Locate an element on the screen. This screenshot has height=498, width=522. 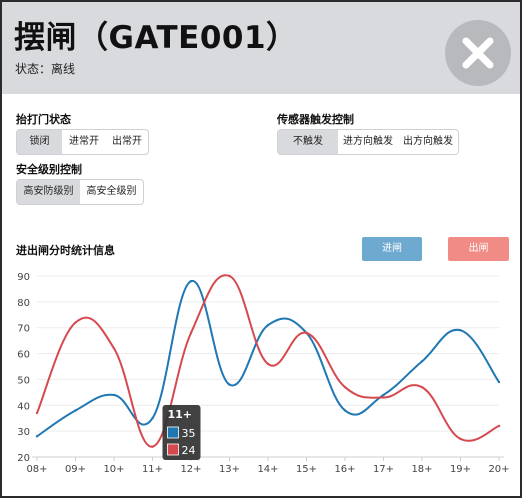
security-level-control: 高安防级别 高安全级别 is located at coordinates (80, 192).